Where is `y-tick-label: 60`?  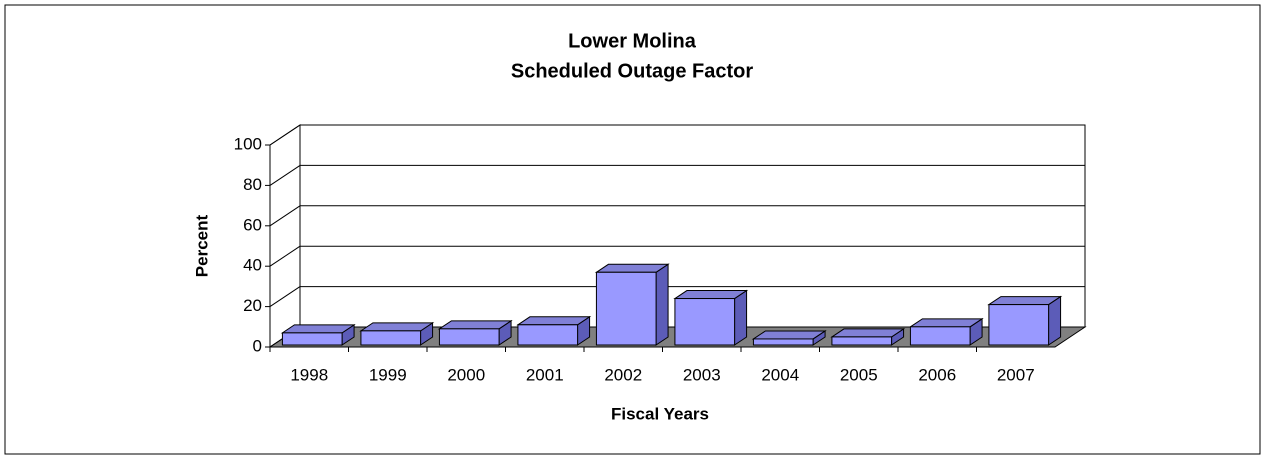
y-tick-label: 60 is located at coordinates (252, 224).